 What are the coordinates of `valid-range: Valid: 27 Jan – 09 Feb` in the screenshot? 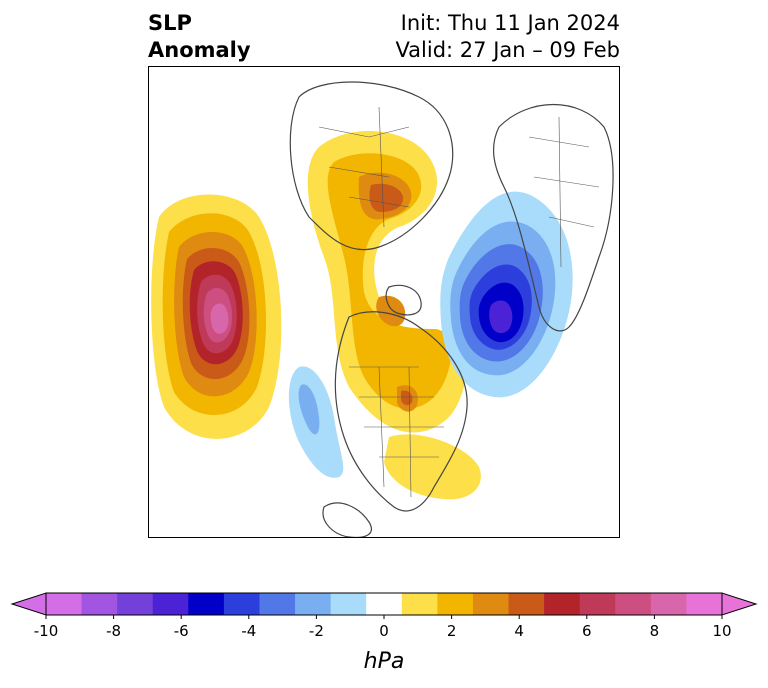 It's located at (507, 50).